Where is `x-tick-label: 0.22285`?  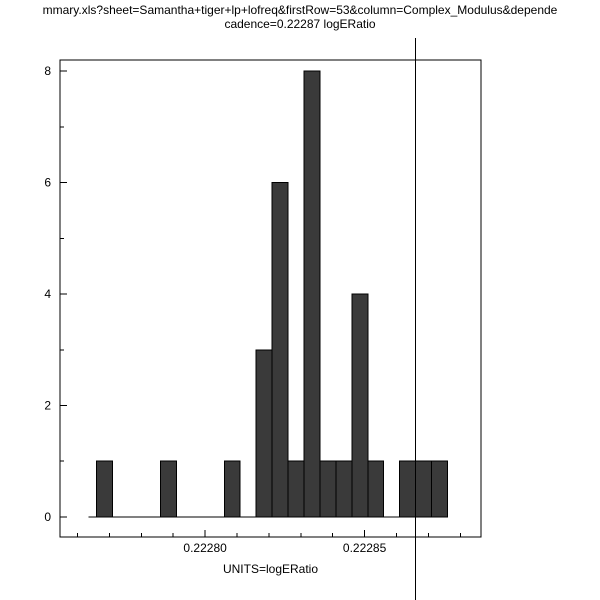 x-tick-label: 0.22285 is located at coordinates (365, 548).